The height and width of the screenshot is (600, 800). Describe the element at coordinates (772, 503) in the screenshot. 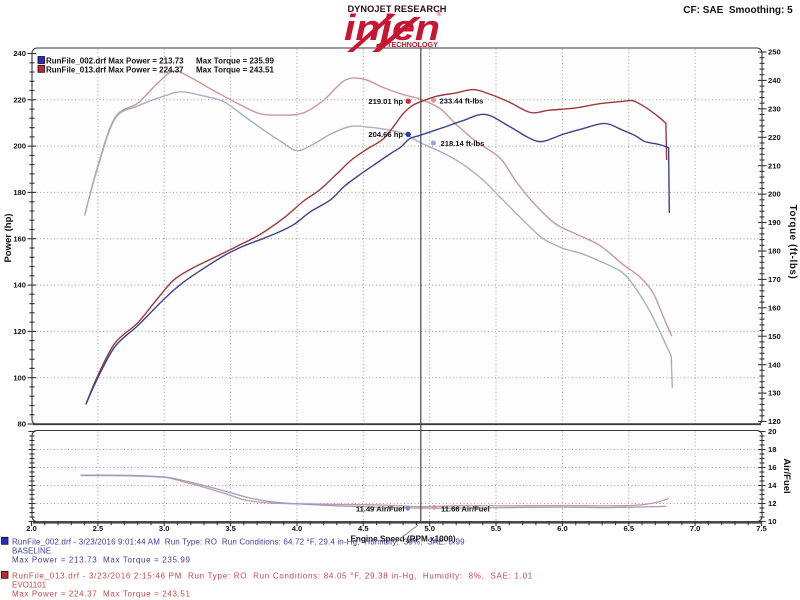

I see `svg-text: 12` at that location.